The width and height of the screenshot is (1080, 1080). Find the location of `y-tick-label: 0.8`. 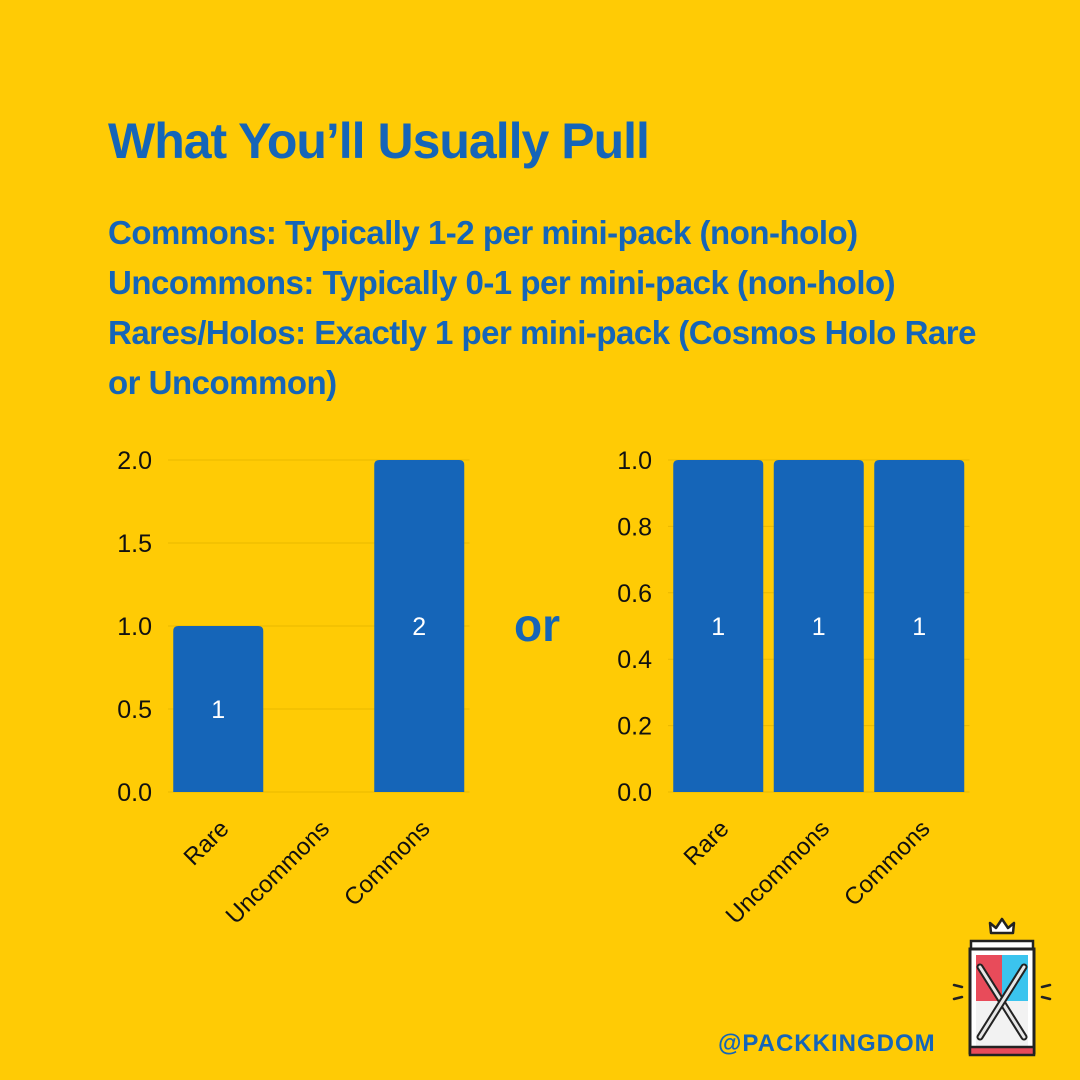

y-tick-label: 0.8 is located at coordinates (634, 527).